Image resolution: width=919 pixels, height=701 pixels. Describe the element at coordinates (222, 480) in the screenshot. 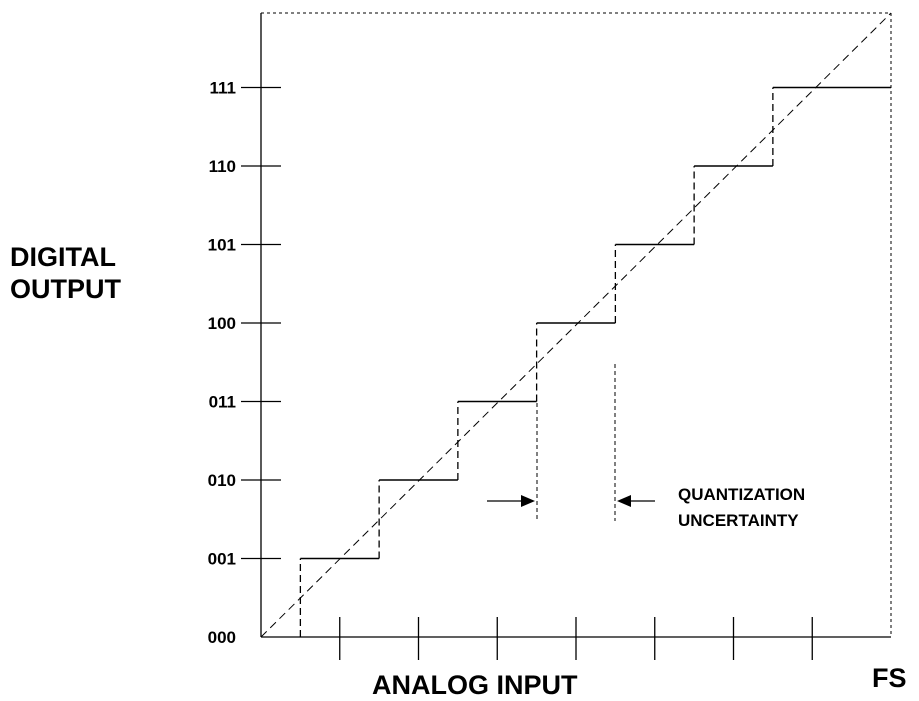

I see `y-tick-label: 010` at that location.